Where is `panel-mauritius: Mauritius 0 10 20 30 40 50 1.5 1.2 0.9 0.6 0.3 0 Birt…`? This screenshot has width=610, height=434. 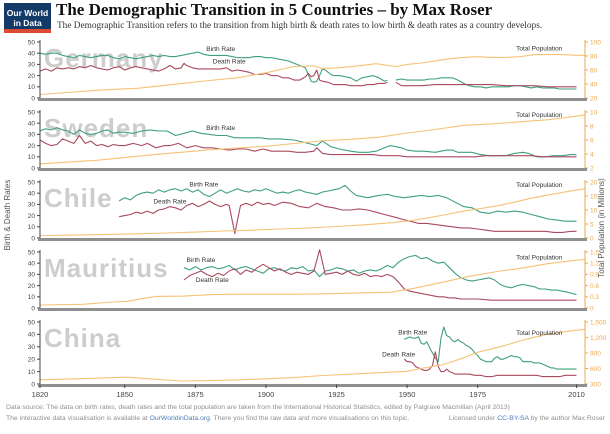
panel-mauritius: Mauritius 0 10 20 30 40 50 1.5 1.2 0.9 0.6 0.3 0 Birt… is located at coordinates (313, 280).